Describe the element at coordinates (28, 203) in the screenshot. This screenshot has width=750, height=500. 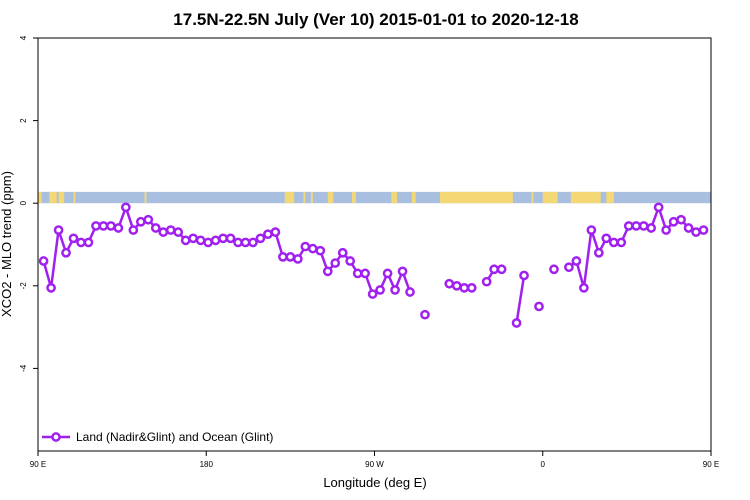
I see `y-axis: 4 2 0 -2 -4` at that location.